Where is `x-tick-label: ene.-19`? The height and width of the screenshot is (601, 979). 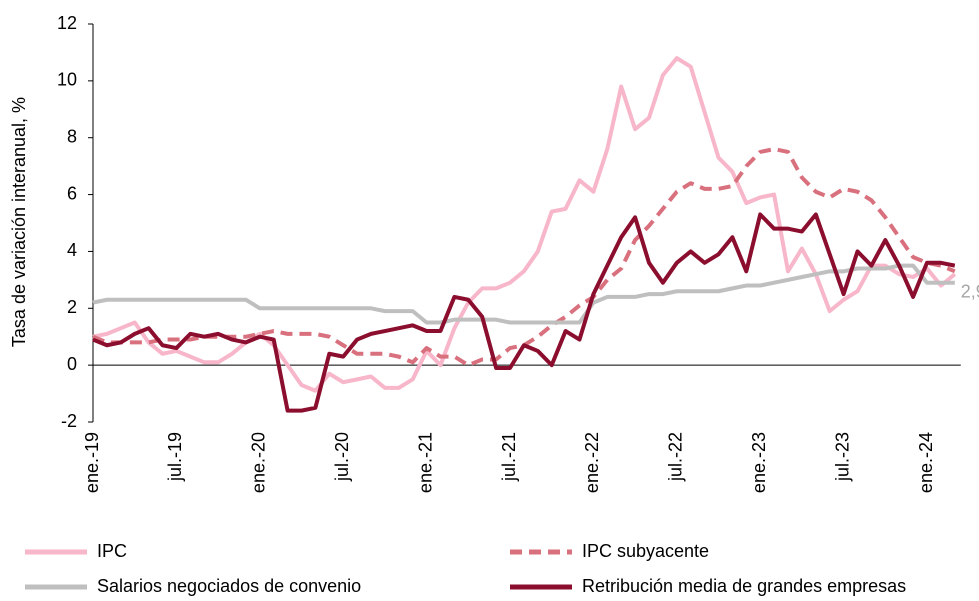
x-tick-label: ene.-19 is located at coordinates (92, 462).